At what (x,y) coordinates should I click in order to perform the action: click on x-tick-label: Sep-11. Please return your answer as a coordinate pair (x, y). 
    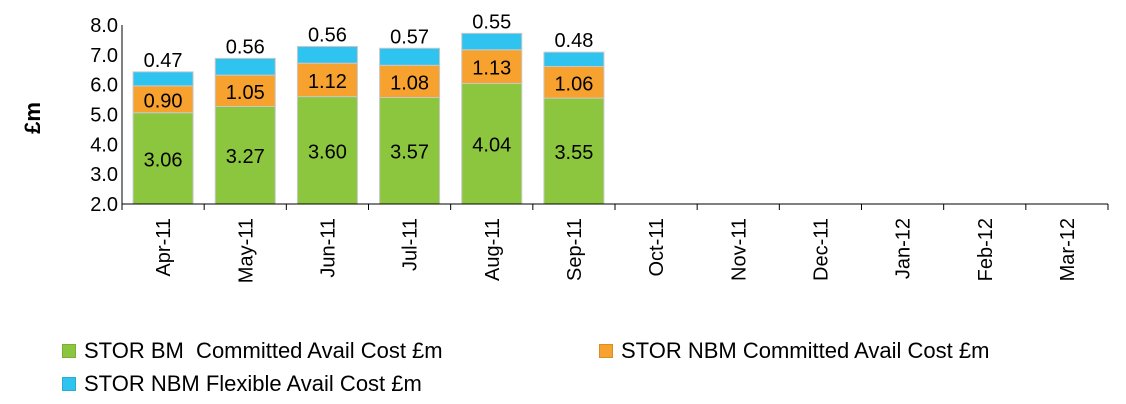
    Looking at the image, I should click on (575, 249).